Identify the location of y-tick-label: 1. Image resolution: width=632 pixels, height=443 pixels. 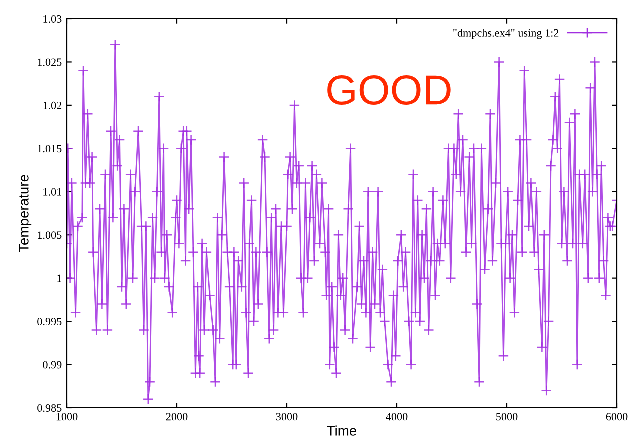
(60, 278).